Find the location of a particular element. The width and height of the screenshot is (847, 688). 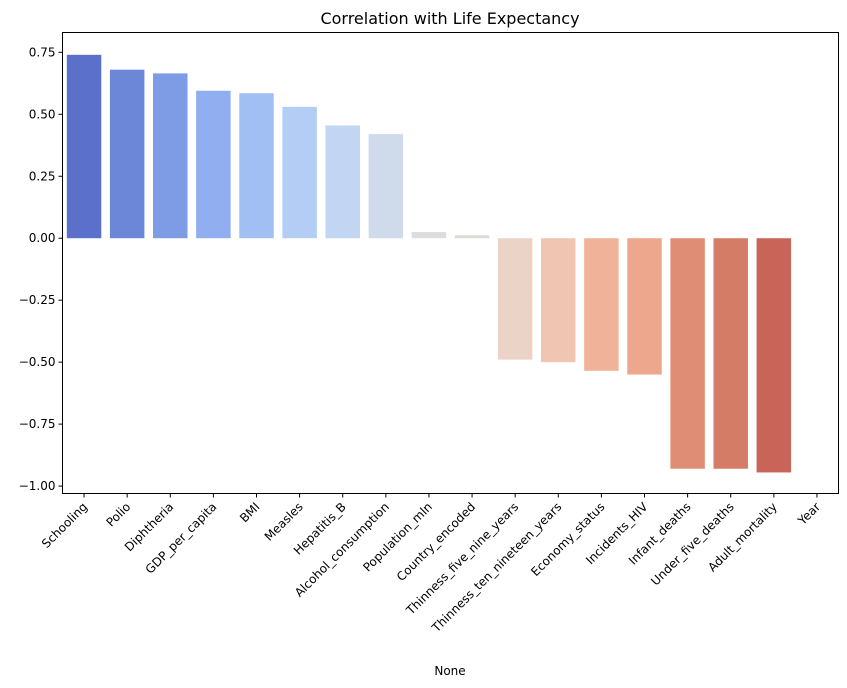

y-axis: 0.75 0.50 0.25 0.00 −0.25 −0.50 −0.75 −1.00 is located at coordinates (41, 269).